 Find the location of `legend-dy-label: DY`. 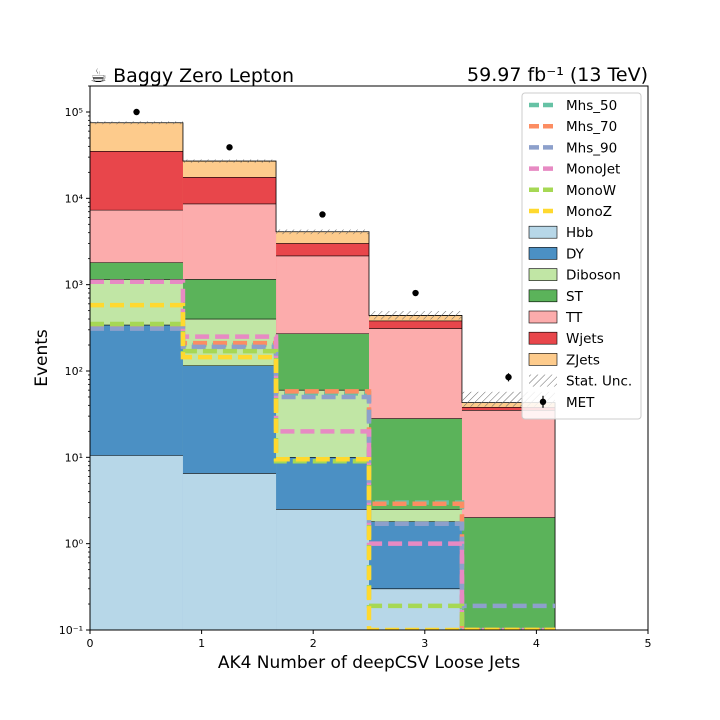

legend-dy-label: DY is located at coordinates (575, 254).